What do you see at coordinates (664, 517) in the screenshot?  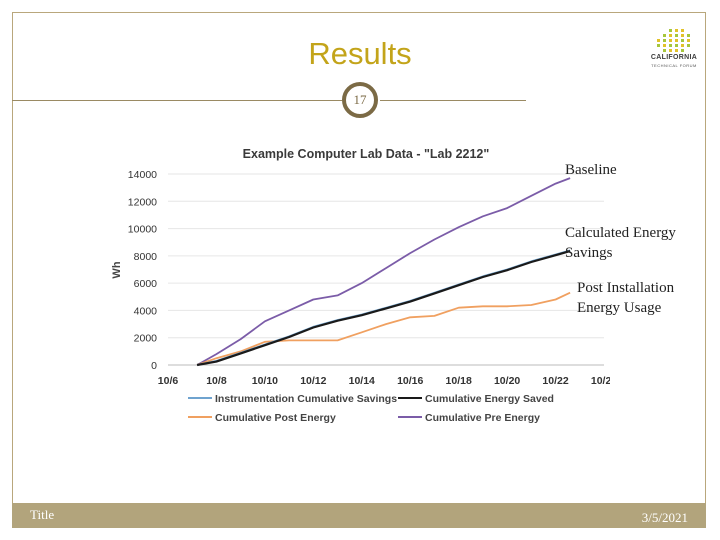 I see `footer-date: 3/5/2021` at bounding box center [664, 517].